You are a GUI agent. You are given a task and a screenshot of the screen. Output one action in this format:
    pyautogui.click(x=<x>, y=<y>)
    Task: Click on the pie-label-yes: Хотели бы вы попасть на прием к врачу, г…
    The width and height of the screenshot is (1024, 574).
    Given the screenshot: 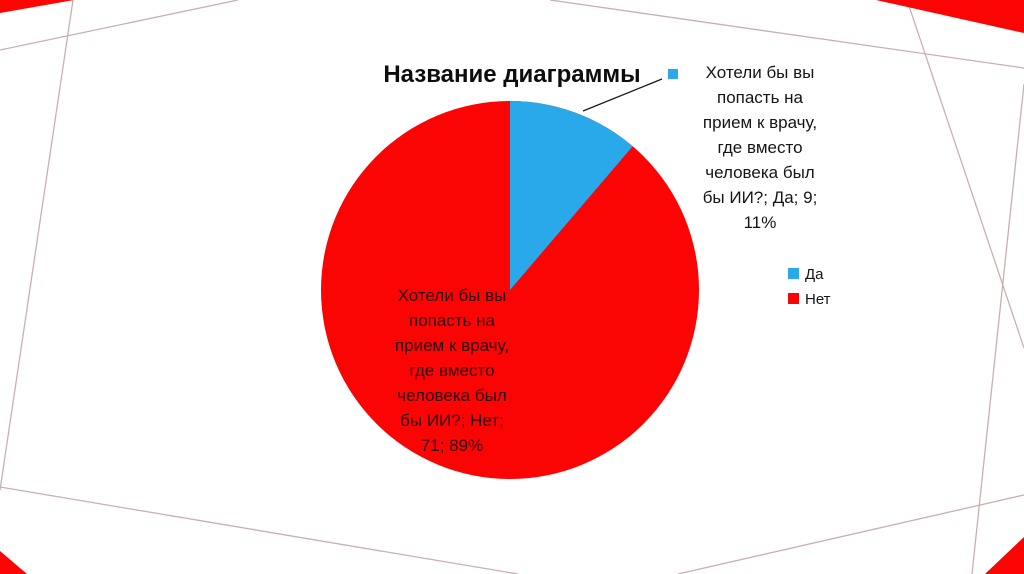 What is the action you would take?
    pyautogui.click(x=760, y=147)
    